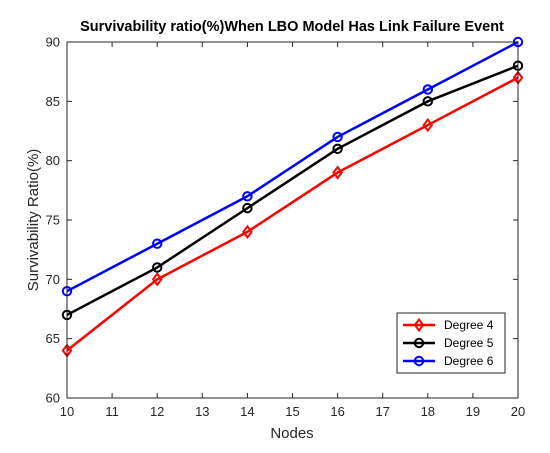  What do you see at coordinates (473, 411) in the screenshot?
I see `x-tick-label: 19` at bounding box center [473, 411].